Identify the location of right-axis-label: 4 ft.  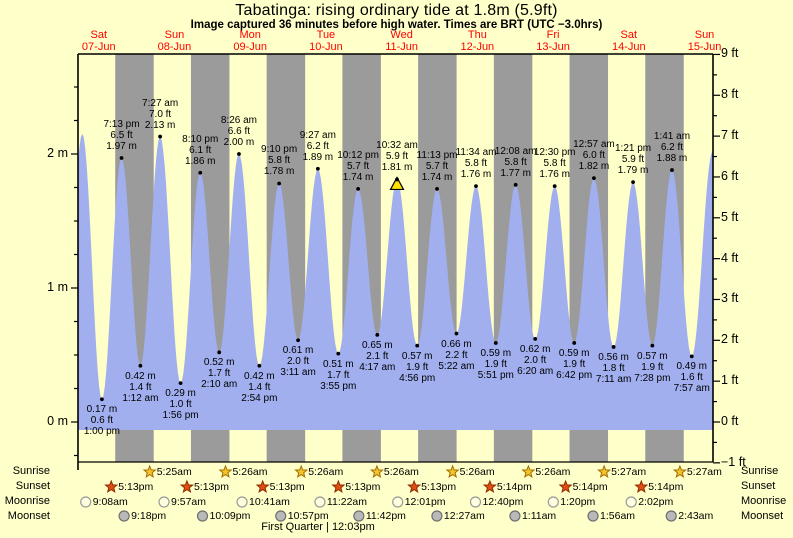
(730, 257).